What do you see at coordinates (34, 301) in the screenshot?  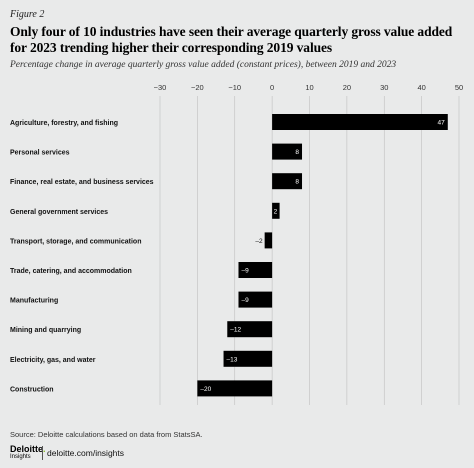 I see `category-label: Manufacturing` at bounding box center [34, 301].